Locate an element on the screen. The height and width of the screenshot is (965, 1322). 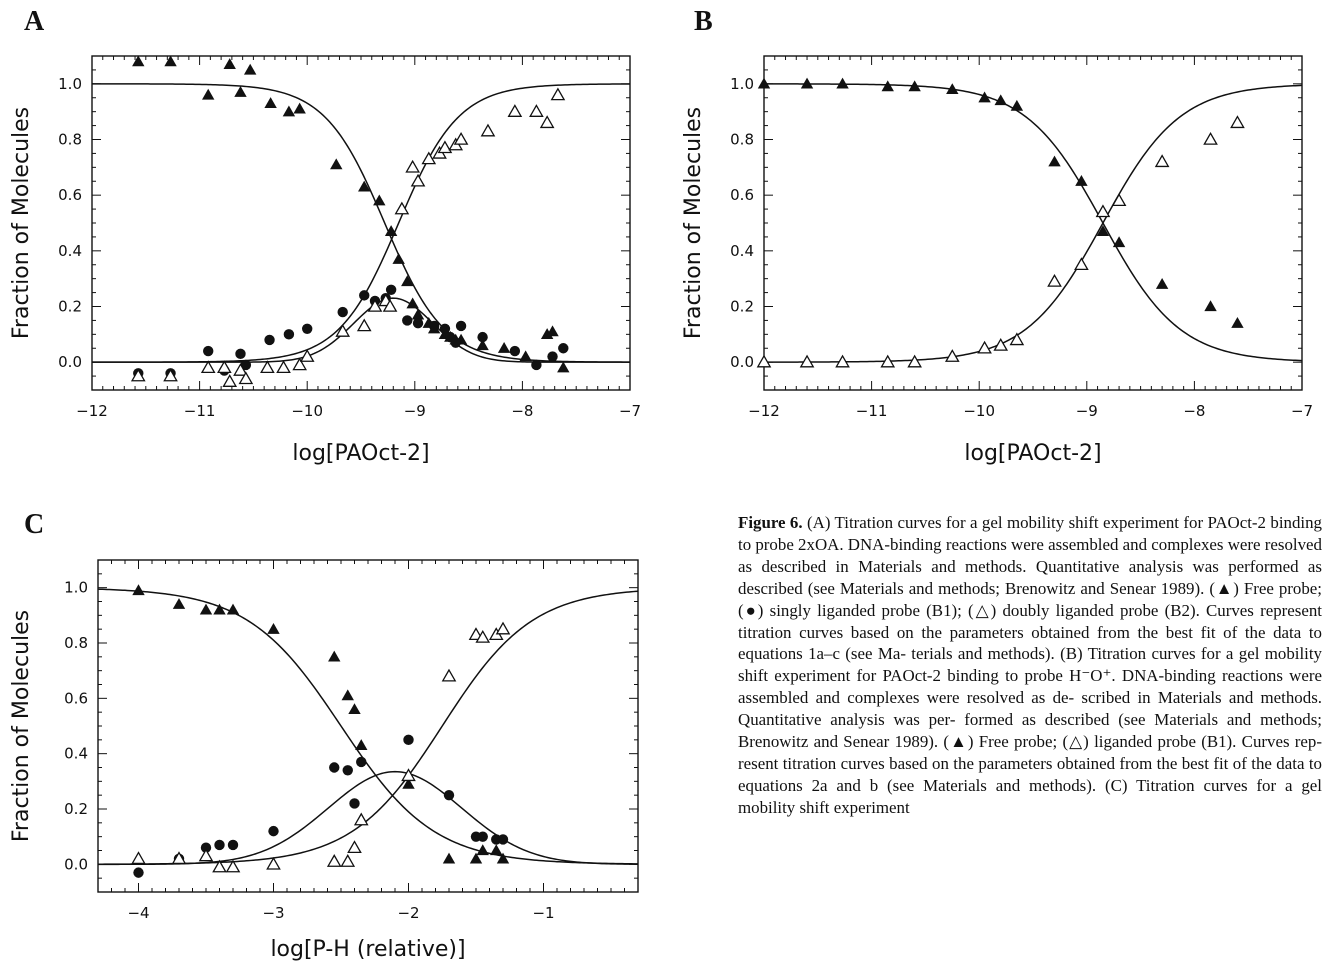
y-tick-label: 1.0 is located at coordinates (742, 84).